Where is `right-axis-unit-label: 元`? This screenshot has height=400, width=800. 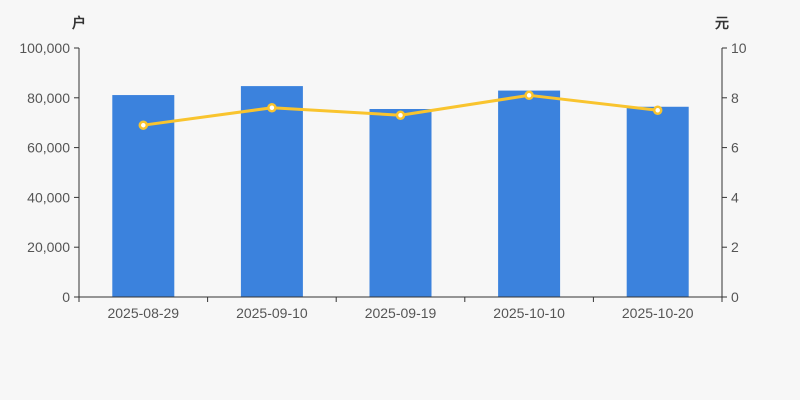
right-axis-unit-label: 元 is located at coordinates (722, 23).